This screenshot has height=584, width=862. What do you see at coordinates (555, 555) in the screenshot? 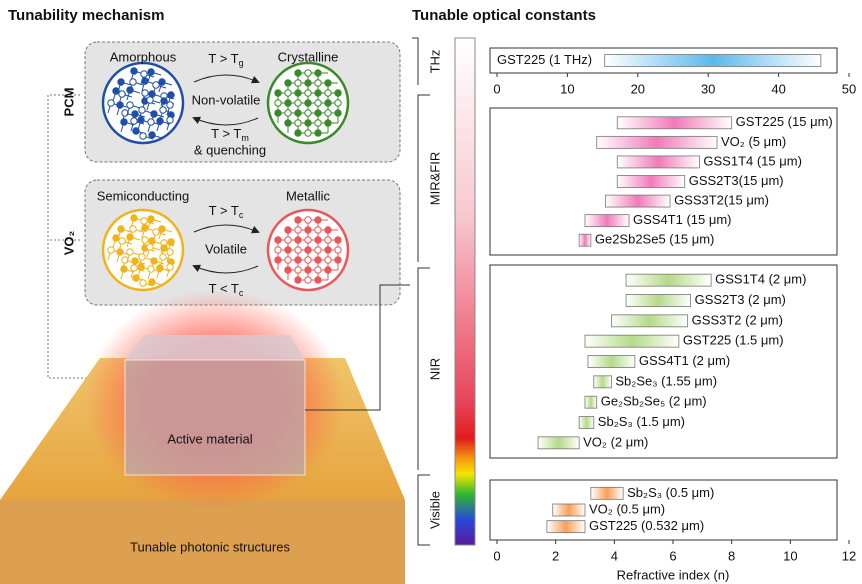
I see `x-tick-label: 2` at bounding box center [555, 555].